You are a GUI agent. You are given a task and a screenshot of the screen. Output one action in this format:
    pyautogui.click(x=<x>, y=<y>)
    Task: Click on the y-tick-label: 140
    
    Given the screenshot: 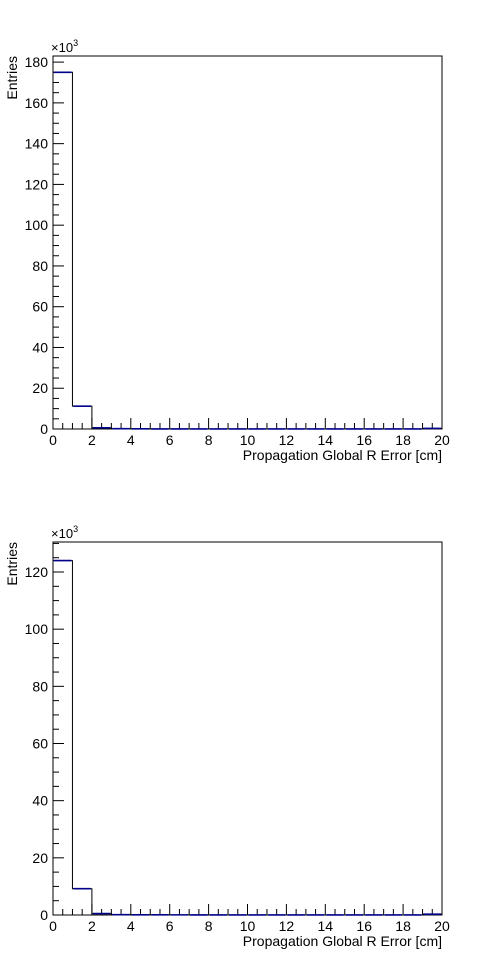 What is the action you would take?
    pyautogui.click(x=37, y=144)
    